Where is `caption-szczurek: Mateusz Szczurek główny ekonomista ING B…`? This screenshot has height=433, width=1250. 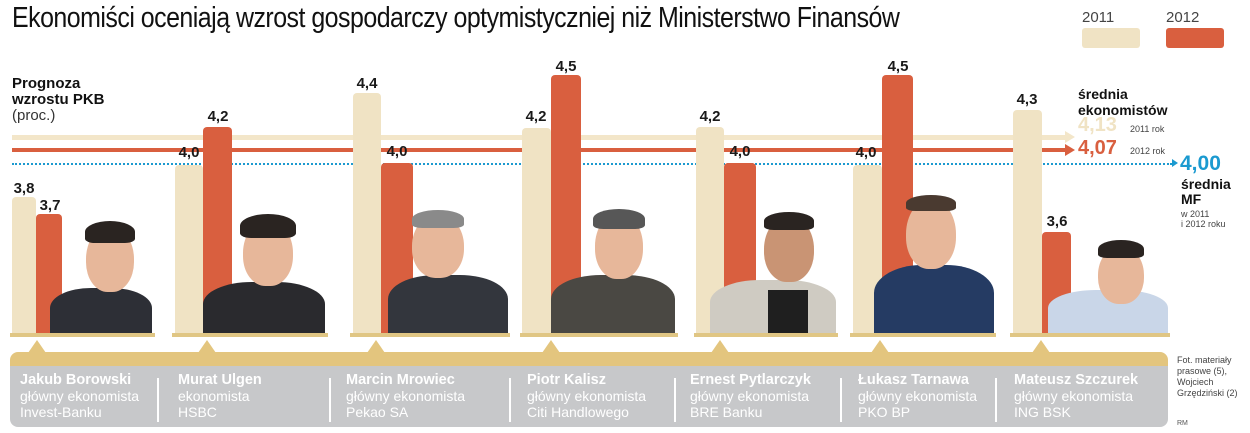
caption-szczurek: Mateusz Szczurek główny ekonomista ING B… is located at coordinates (1076, 396).